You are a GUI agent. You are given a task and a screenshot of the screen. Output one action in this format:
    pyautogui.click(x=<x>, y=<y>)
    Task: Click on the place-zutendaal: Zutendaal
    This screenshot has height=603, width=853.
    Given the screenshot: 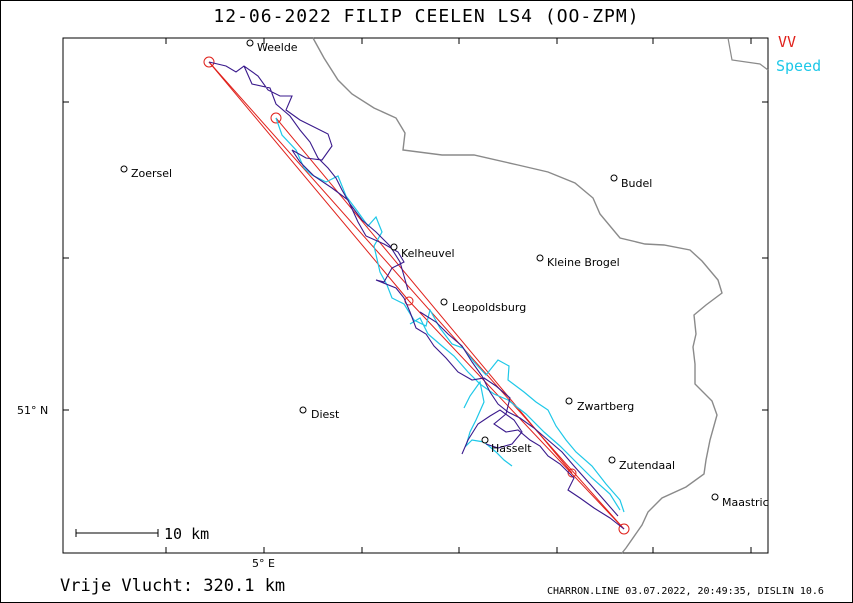 What is the action you would take?
    pyautogui.click(x=647, y=465)
    